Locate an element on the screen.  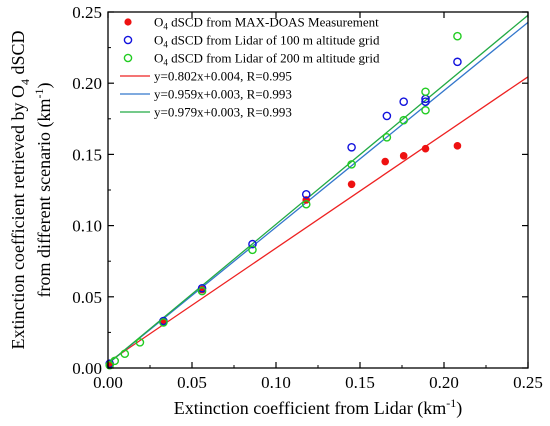
legend-entry-label: O4 dSCD from MAX-DOAS Measurement is located at coordinates (266, 23).